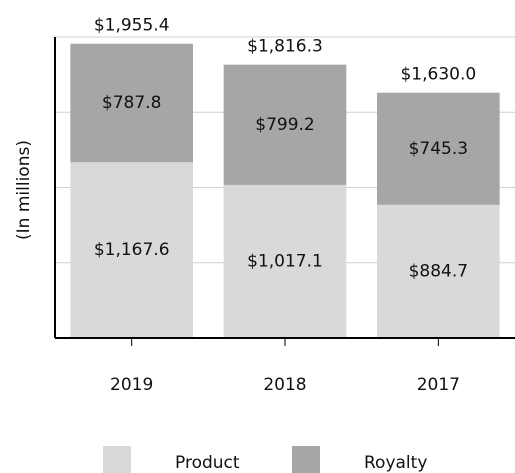  Describe the element at coordinates (395, 463) in the screenshot. I see `legend-label: Royalty` at that location.